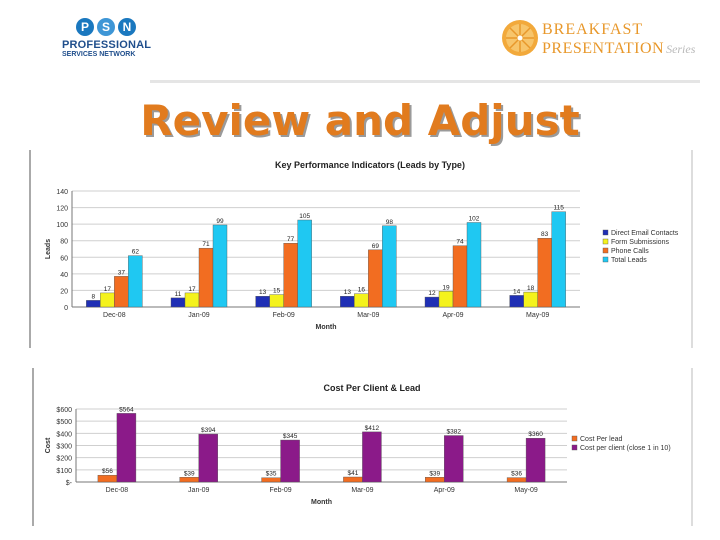 The width and height of the screenshot is (720, 540). I want to click on kpi-chart-data-label: 69, so click(376, 246).